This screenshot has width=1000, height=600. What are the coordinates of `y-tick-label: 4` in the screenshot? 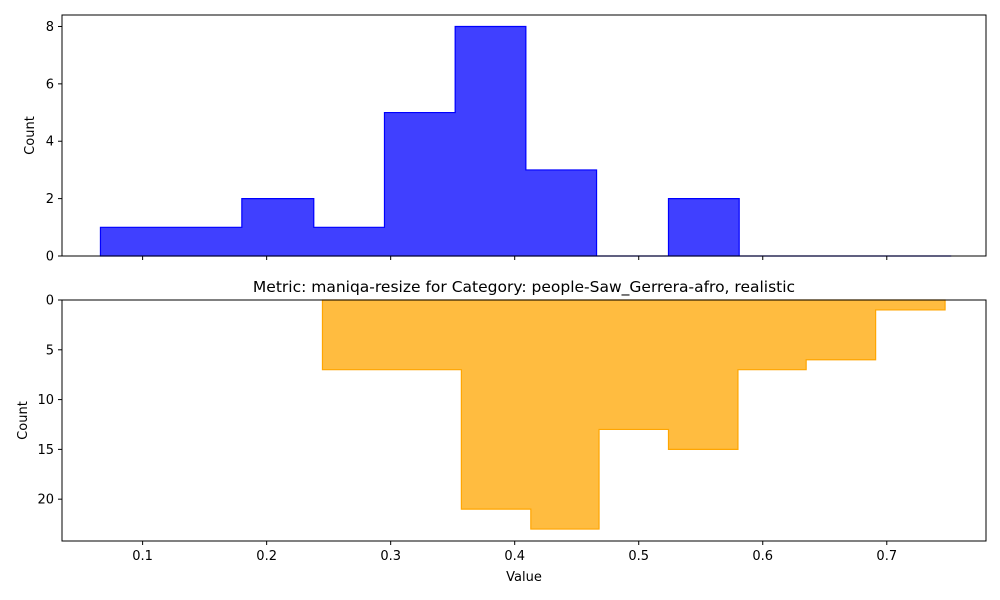 It's located at (50, 142).